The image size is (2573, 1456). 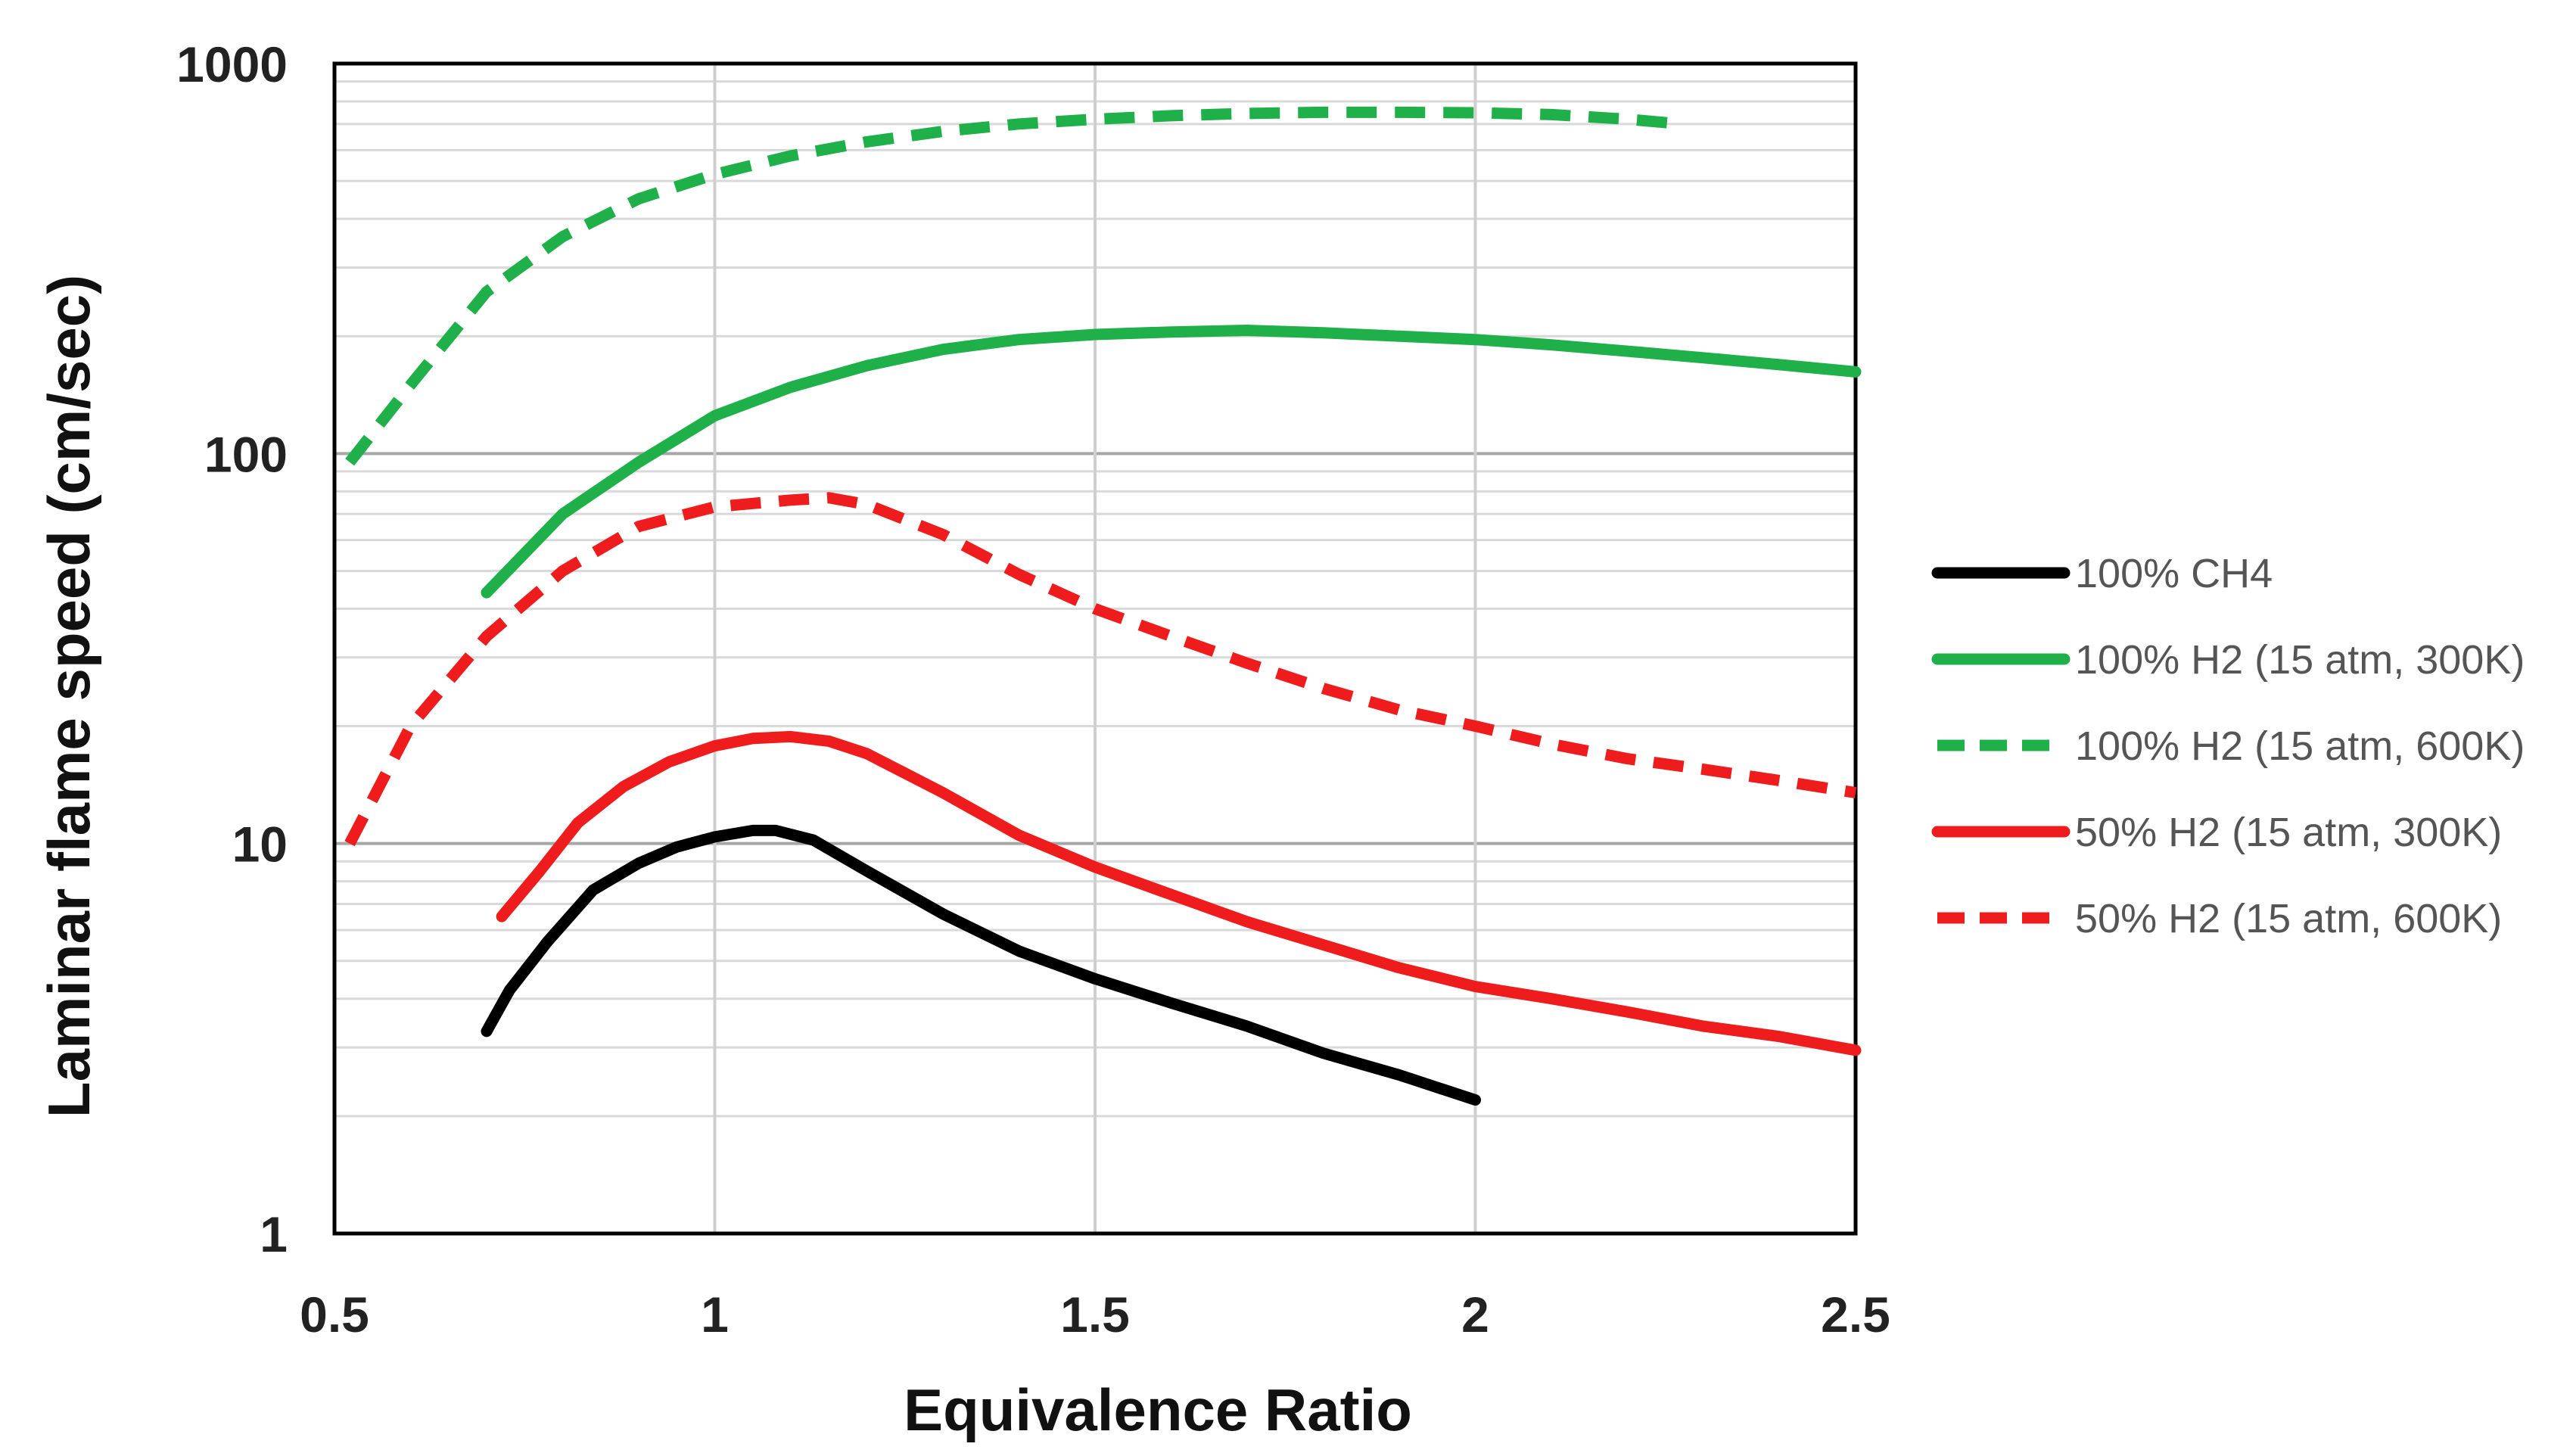 What do you see at coordinates (274, 1234) in the screenshot?
I see `y-tick-label: 1` at bounding box center [274, 1234].